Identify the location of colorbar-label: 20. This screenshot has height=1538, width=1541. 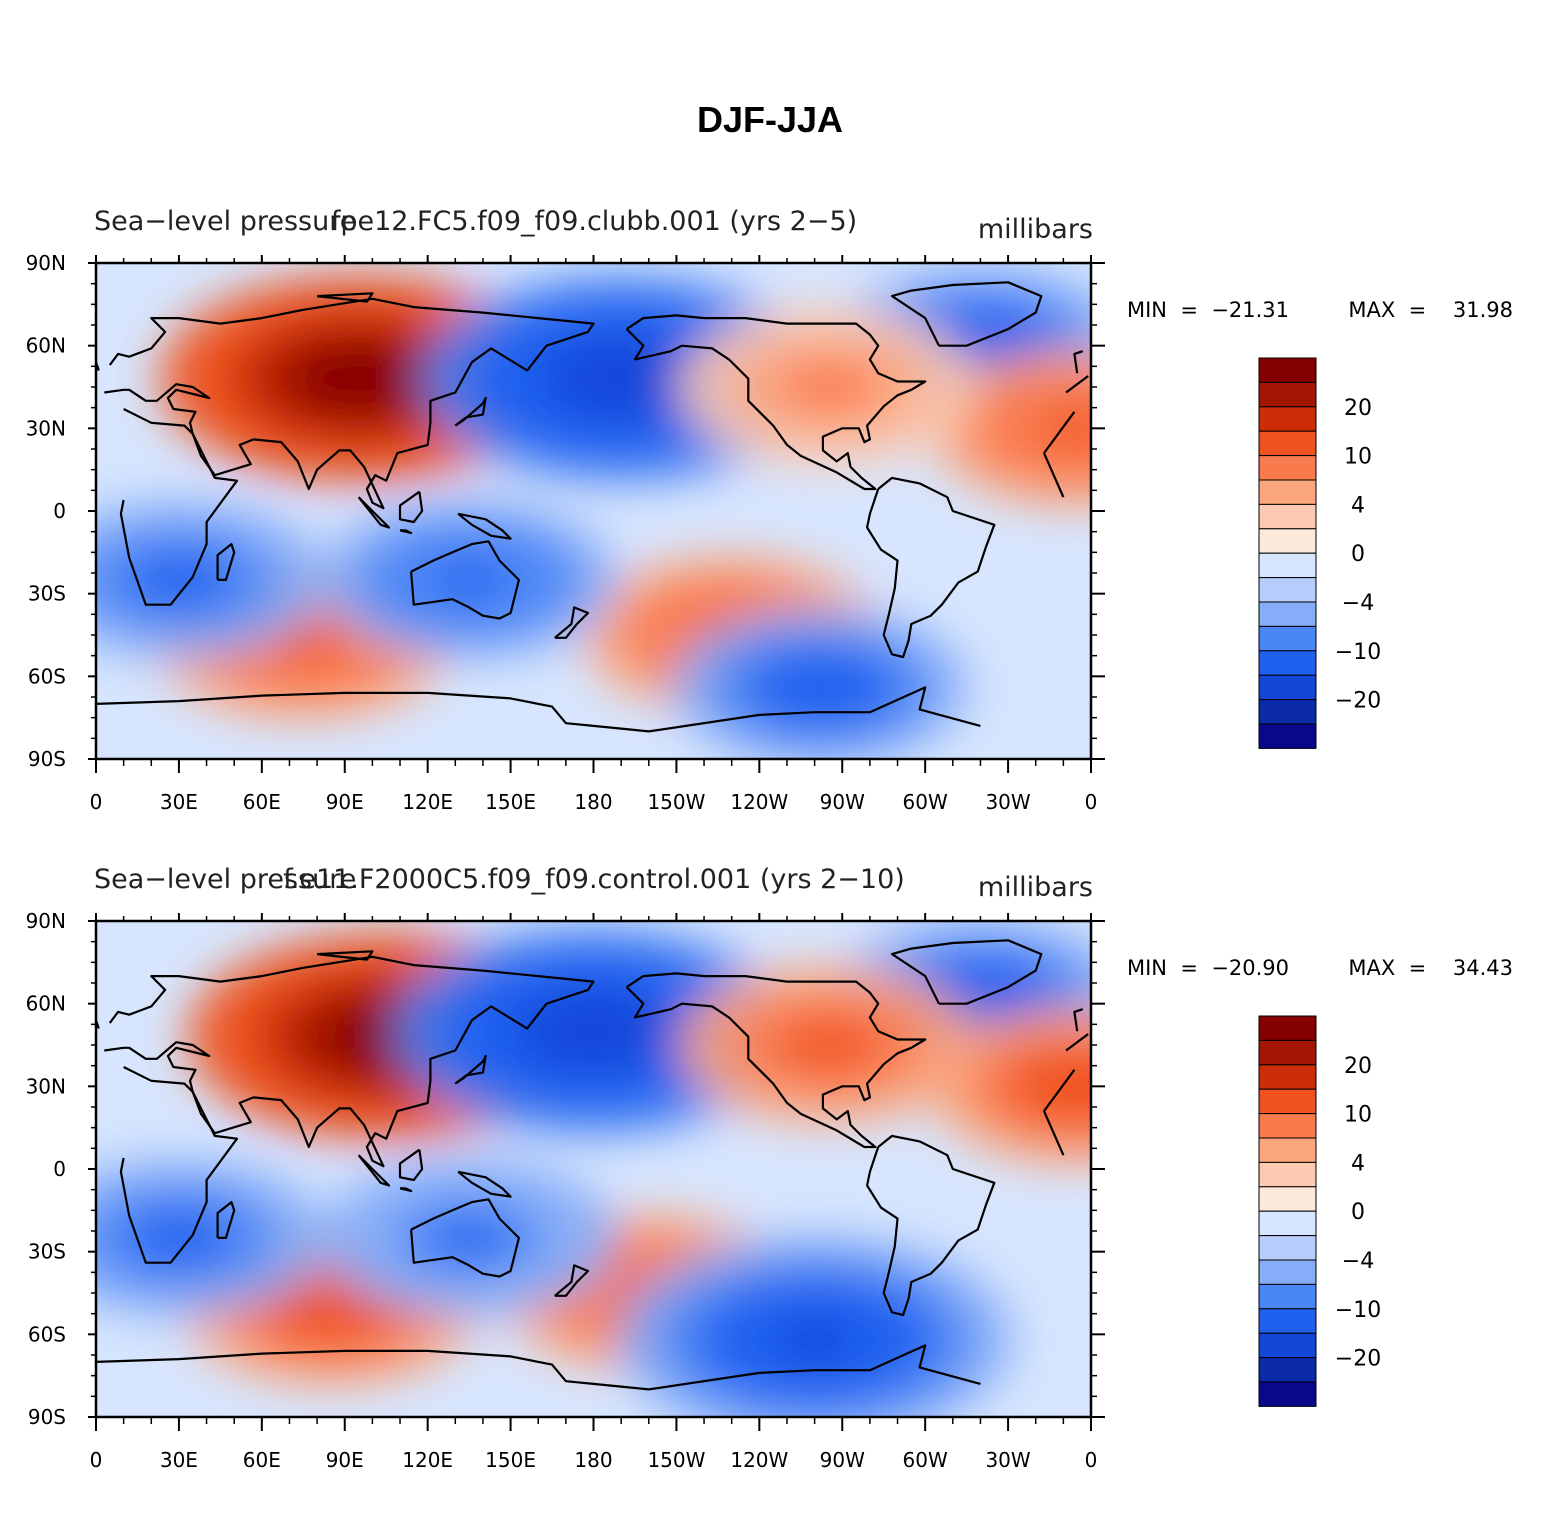
(1358, 408).